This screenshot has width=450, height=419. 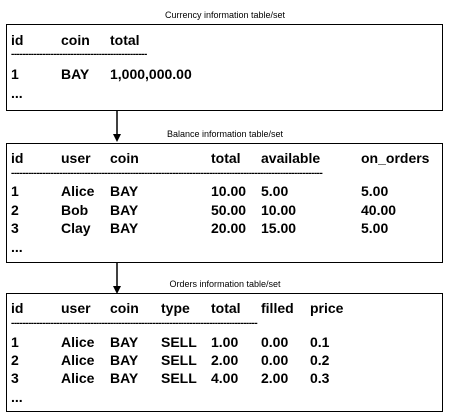 I want to click on balance-row-1-user: Alice, so click(x=78, y=191).